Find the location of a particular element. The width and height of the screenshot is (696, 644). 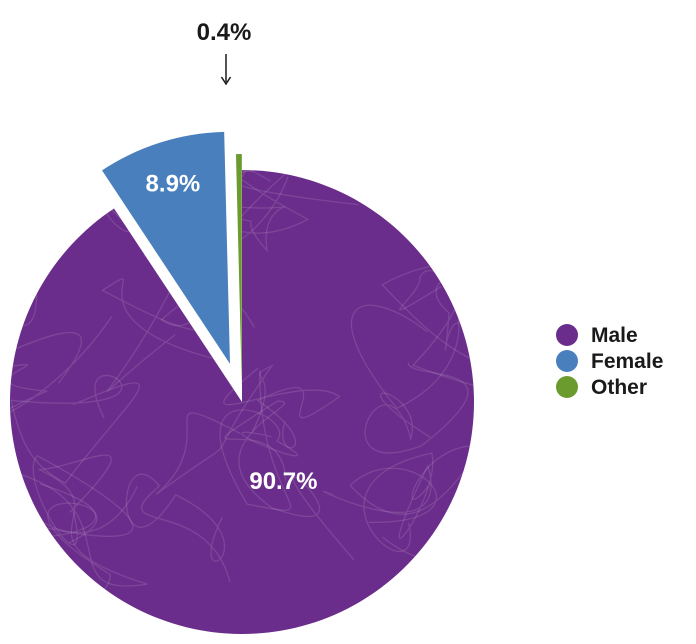

legend-label-other: Other is located at coordinates (619, 387).